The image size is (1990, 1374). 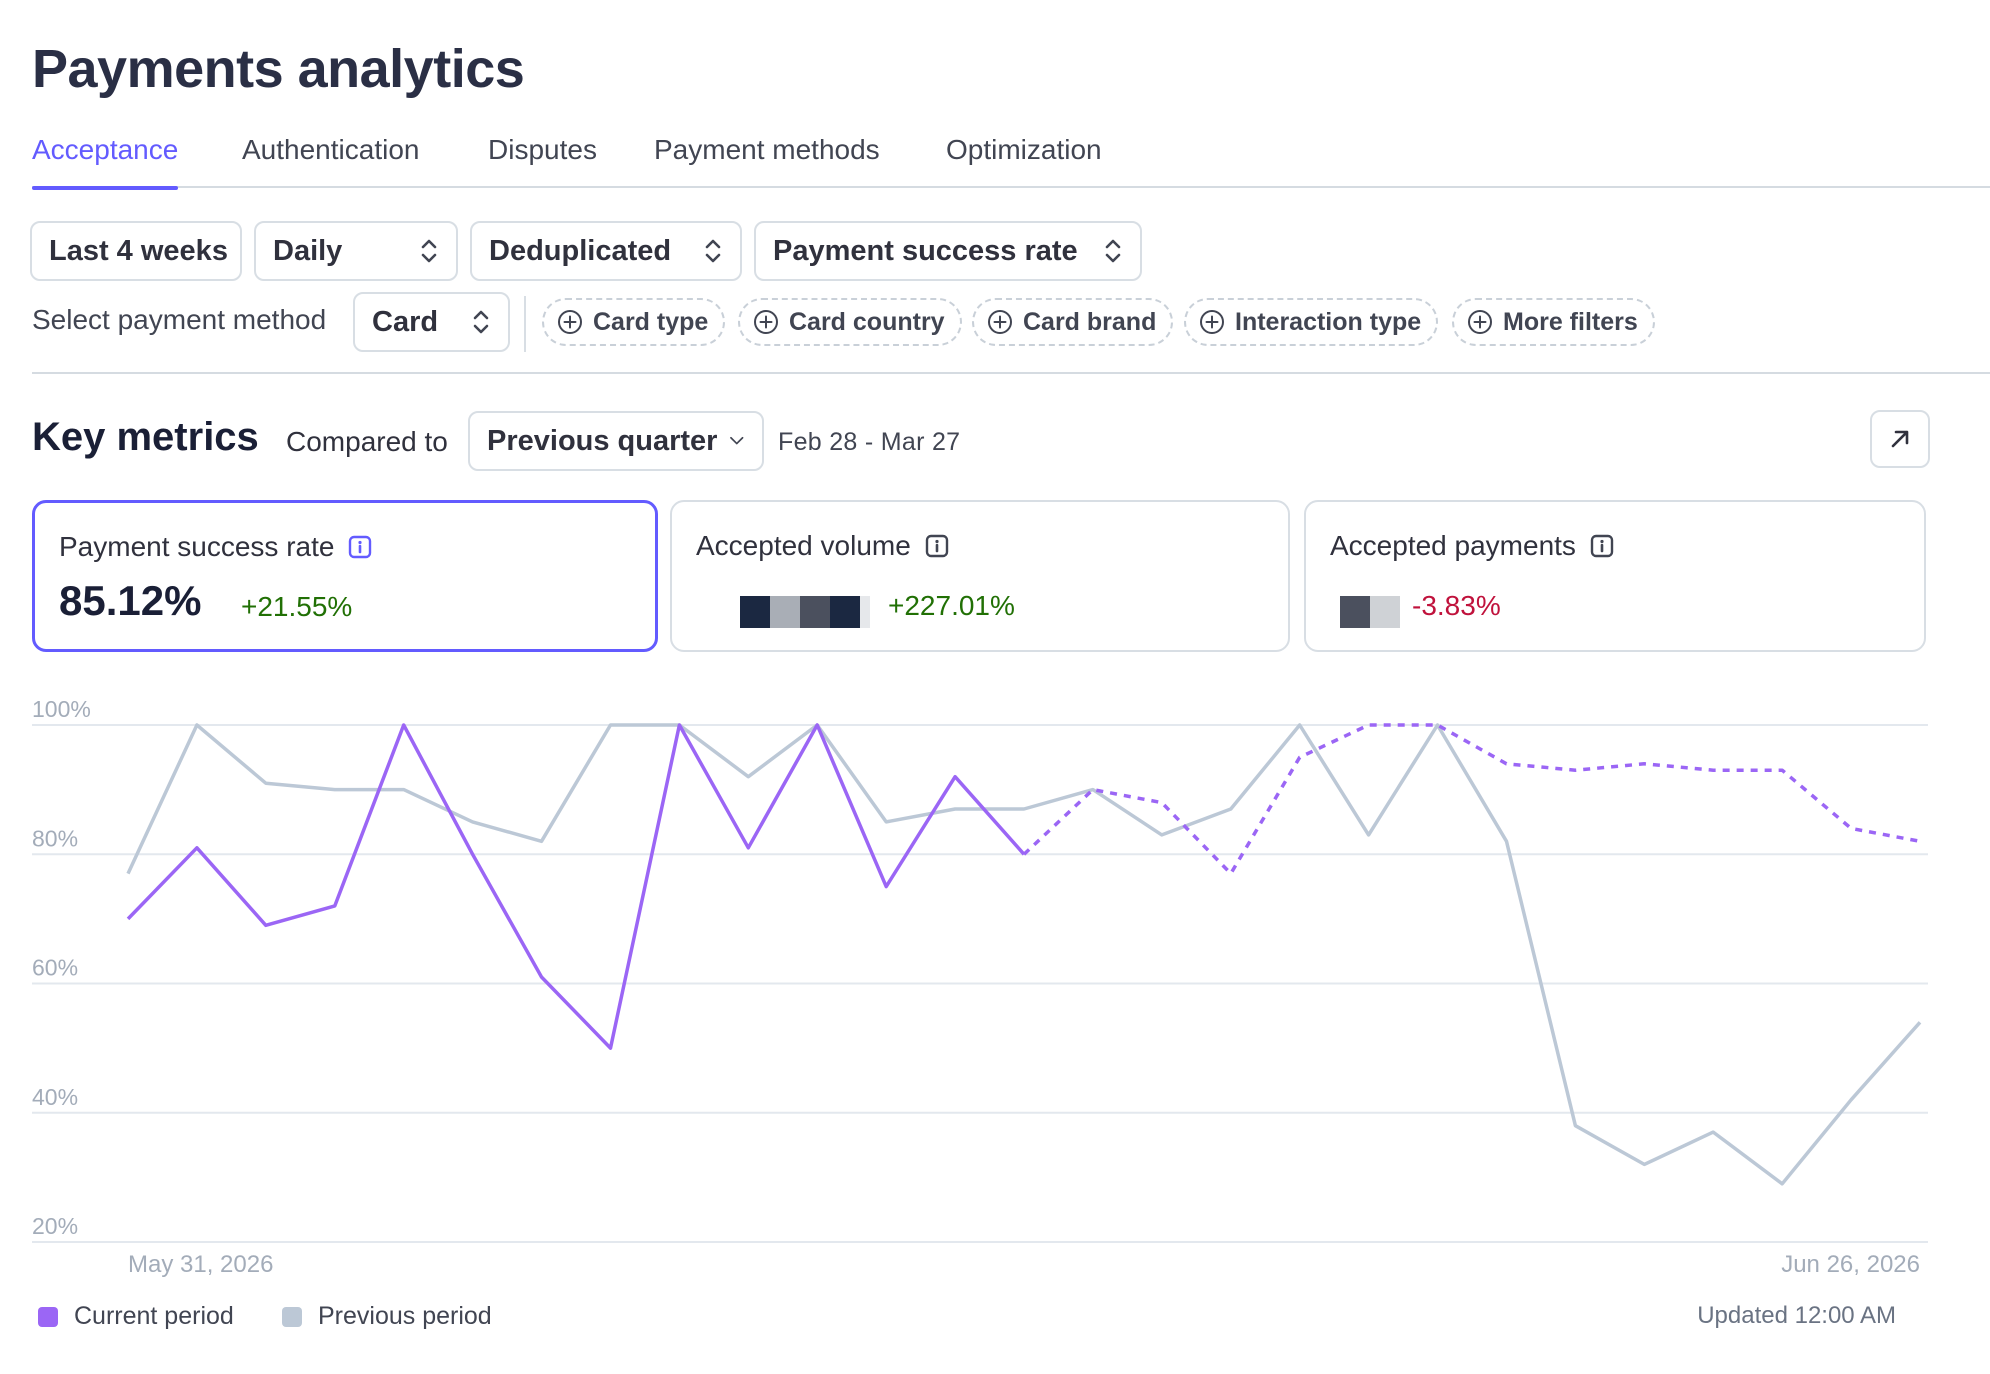 What do you see at coordinates (602, 440) in the screenshot?
I see `comparison-period-value: Previous quarter` at bounding box center [602, 440].